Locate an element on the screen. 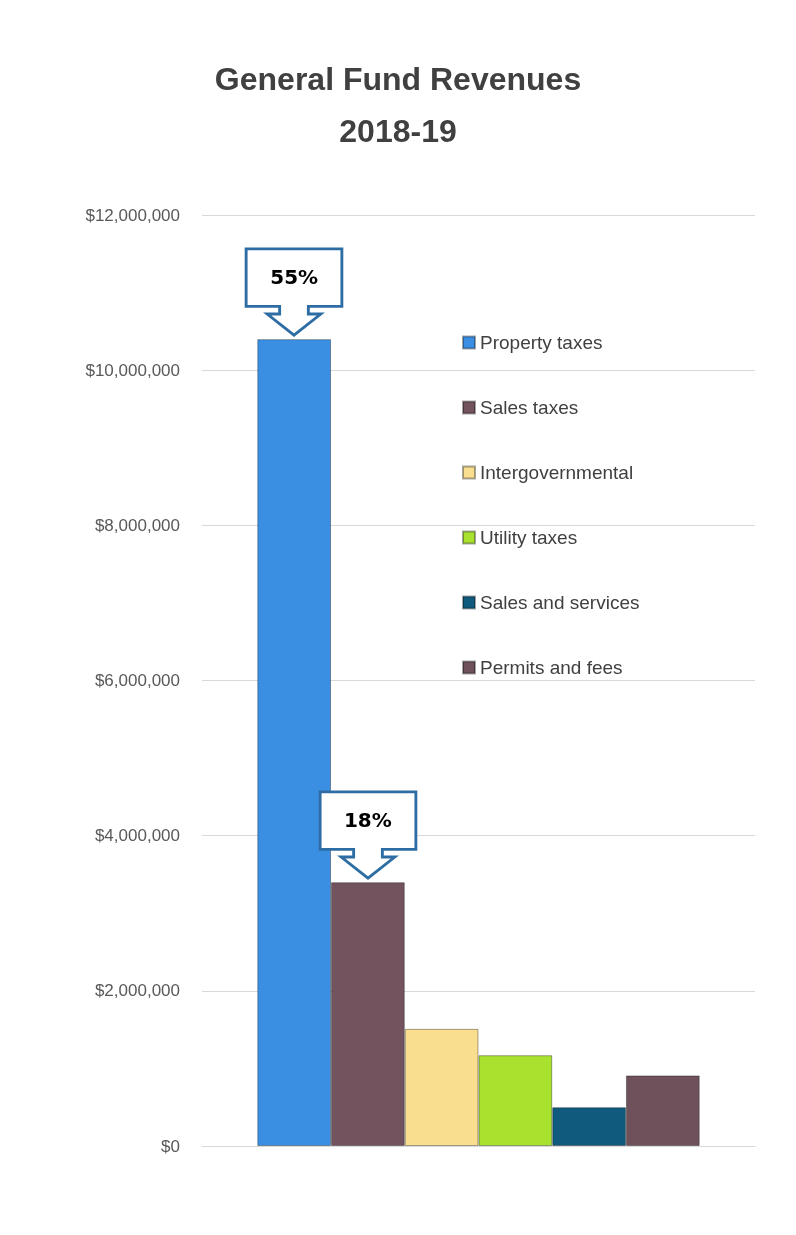  legend-label: Permits and fees is located at coordinates (551, 667).